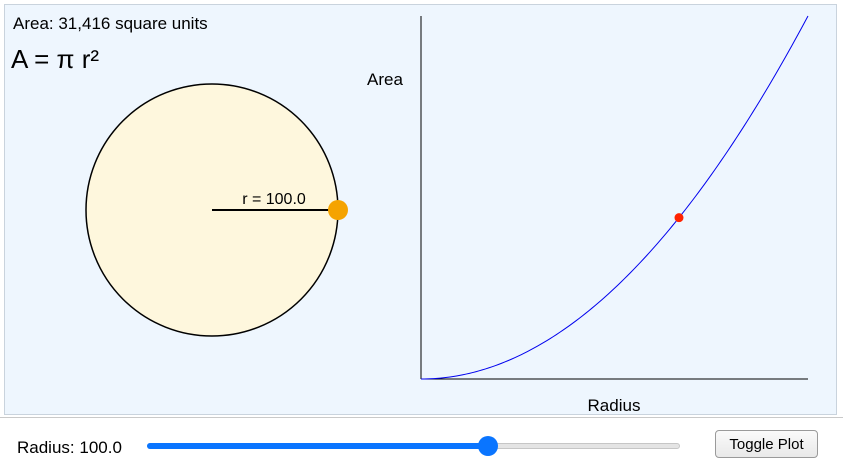 Image resolution: width=843 pixels, height=471 pixels. Describe the element at coordinates (488, 446) in the screenshot. I see `slider-thumb` at that location.